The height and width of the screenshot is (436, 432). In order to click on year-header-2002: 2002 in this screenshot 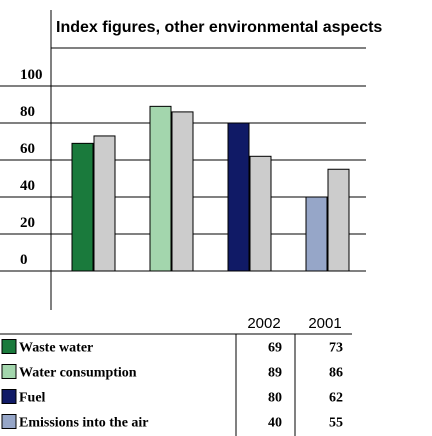, I will do `click(263, 323)`.